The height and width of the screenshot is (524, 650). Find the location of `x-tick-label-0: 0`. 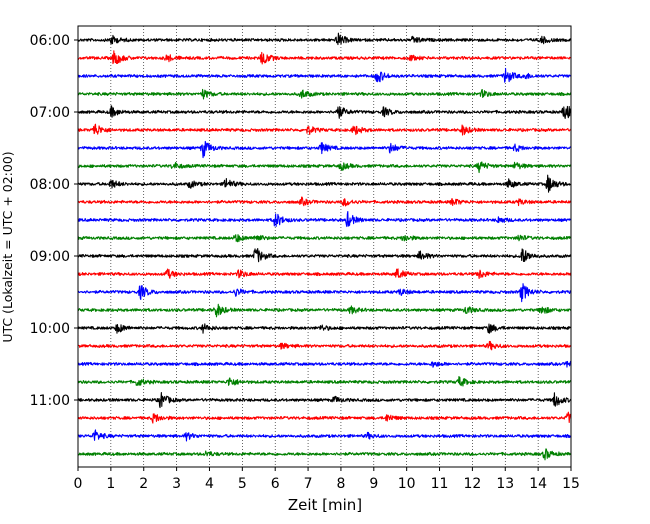

x-tick-label-0: 0 is located at coordinates (78, 484).